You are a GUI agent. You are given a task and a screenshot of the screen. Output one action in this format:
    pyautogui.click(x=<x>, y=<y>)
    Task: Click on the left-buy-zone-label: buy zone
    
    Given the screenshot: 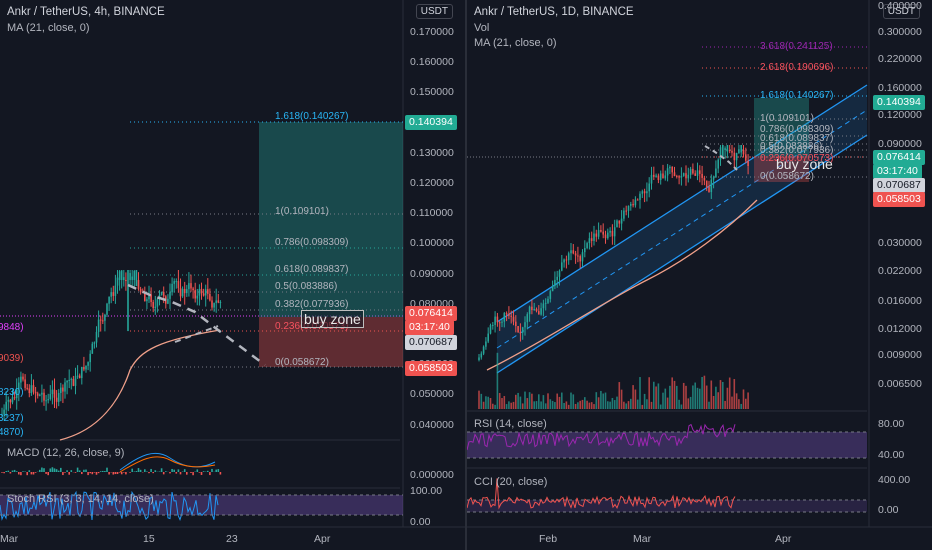 What is the action you would take?
    pyautogui.click(x=332, y=319)
    